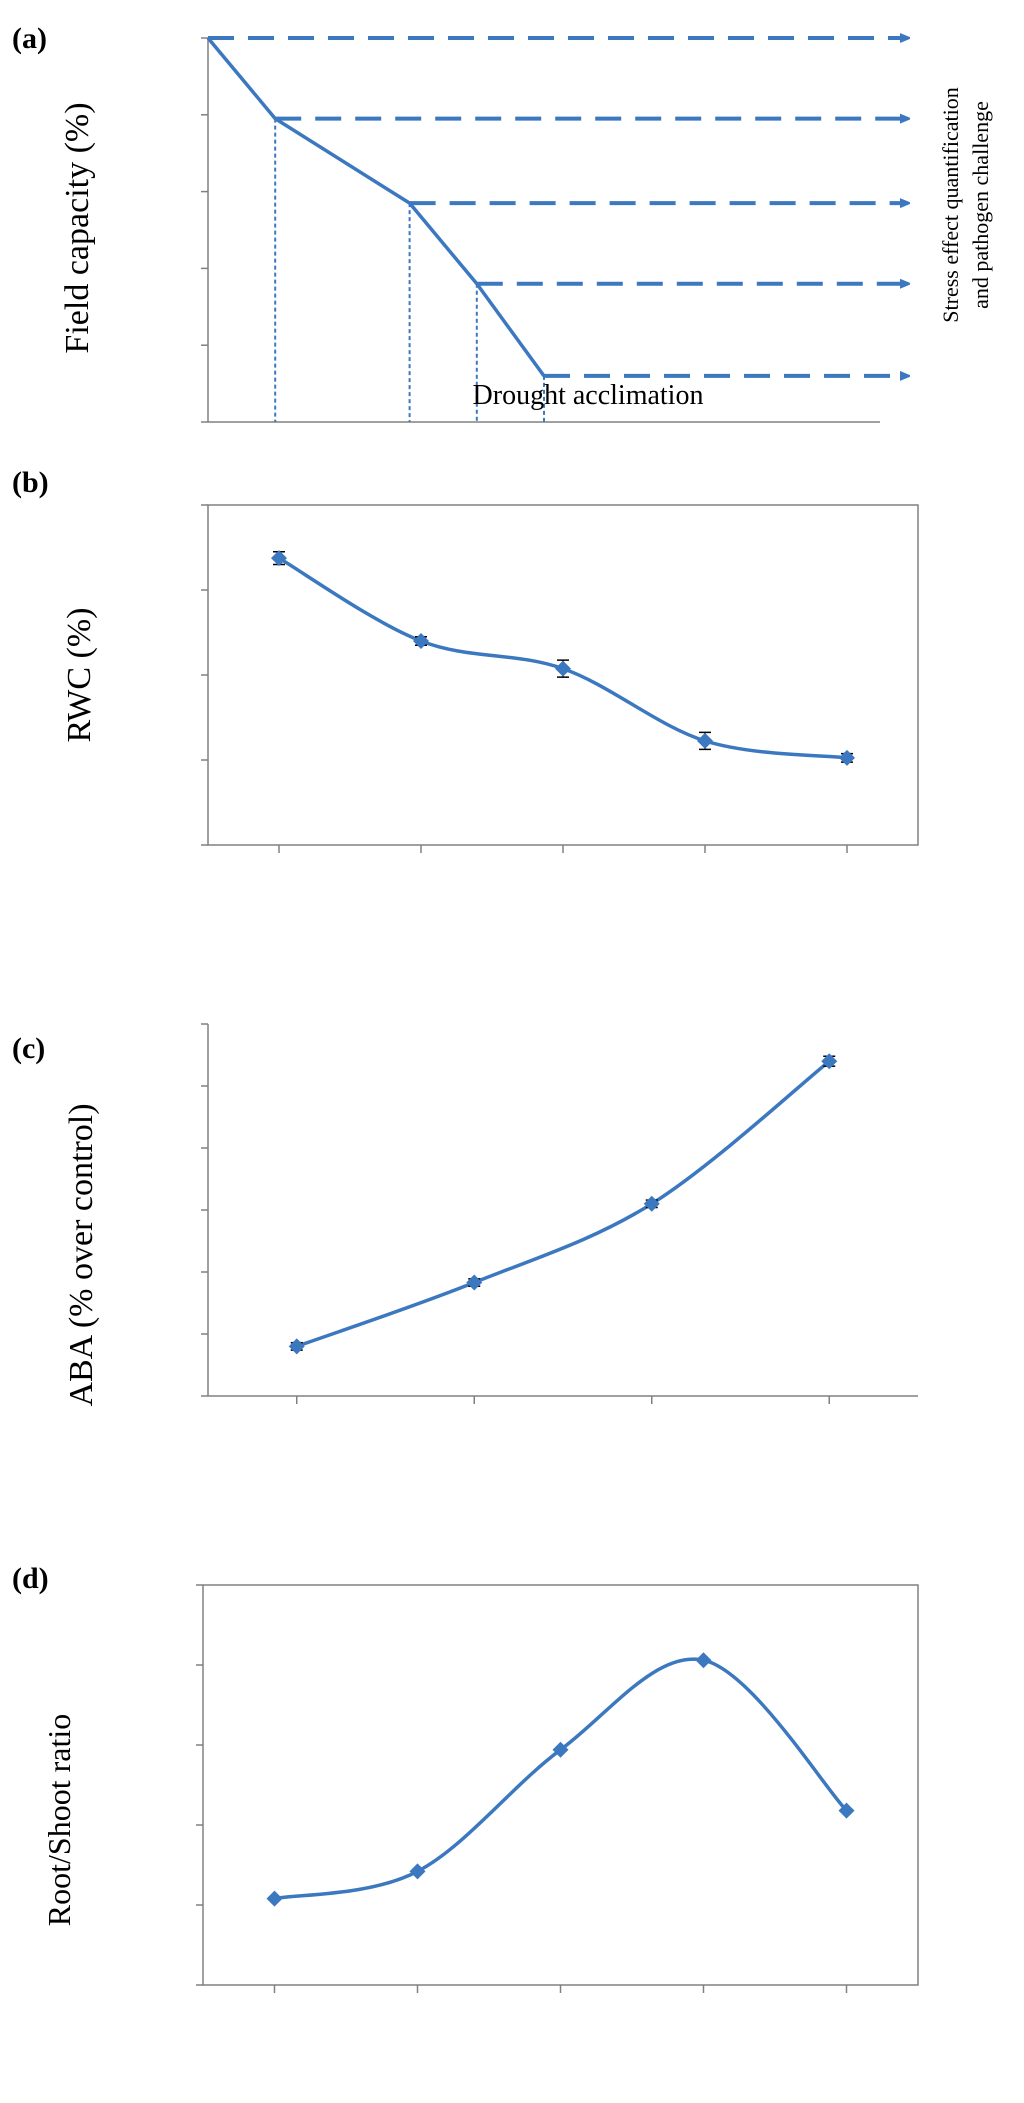  Describe the element at coordinates (29, 38) in the screenshot. I see `panel-a-label: (a)` at that location.